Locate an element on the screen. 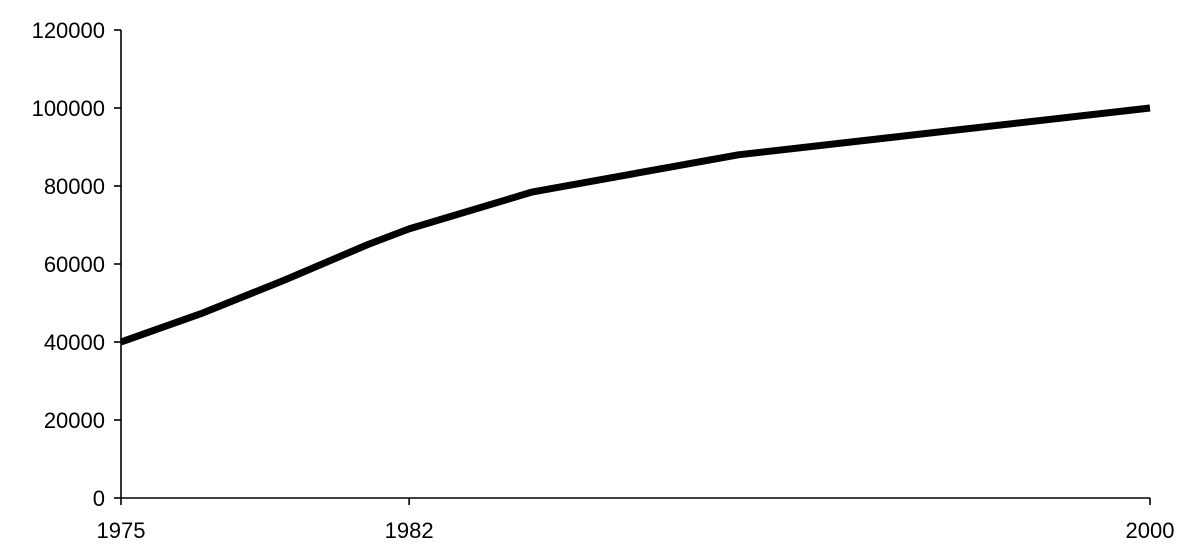 The width and height of the screenshot is (1182, 544). x-tick-label: 2000 is located at coordinates (1150, 530).